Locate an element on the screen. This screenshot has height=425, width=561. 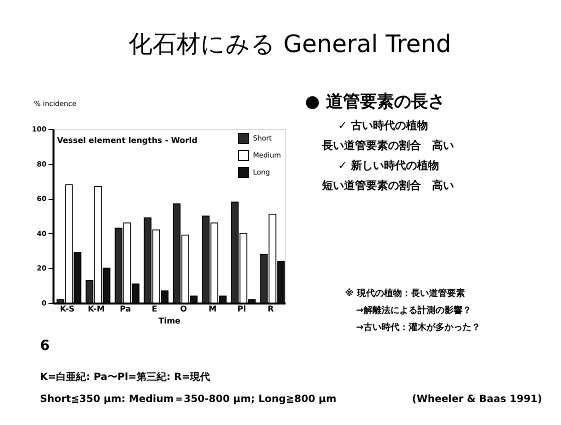
text: (Wheeler & Baas 1991) is located at coordinates (477, 399).